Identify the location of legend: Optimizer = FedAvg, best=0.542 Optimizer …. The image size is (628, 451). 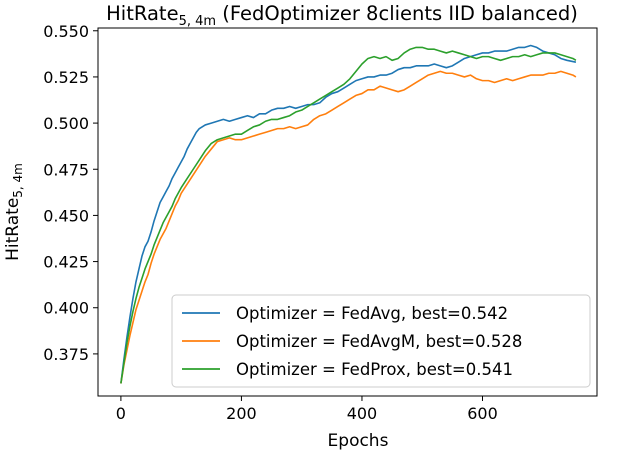
(381, 341).